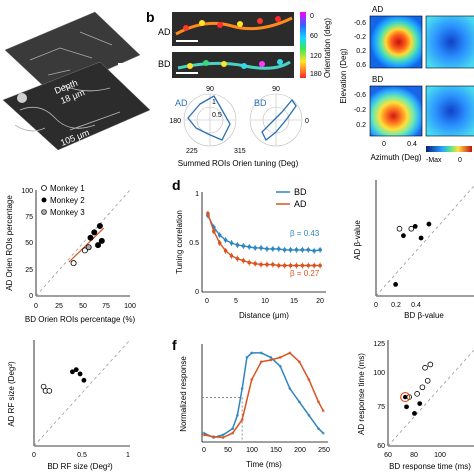  What do you see at coordinates (279, 116) in the screenshot?
I see `polar-plot-bd: 90 0 BD` at bounding box center [279, 116].